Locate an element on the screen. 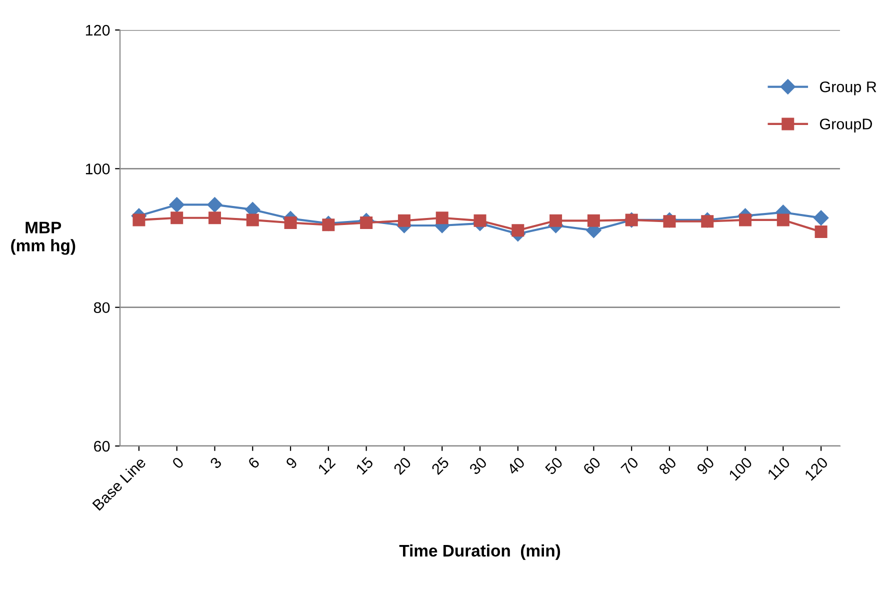  x-tick-label: 9 is located at coordinates (291, 463).